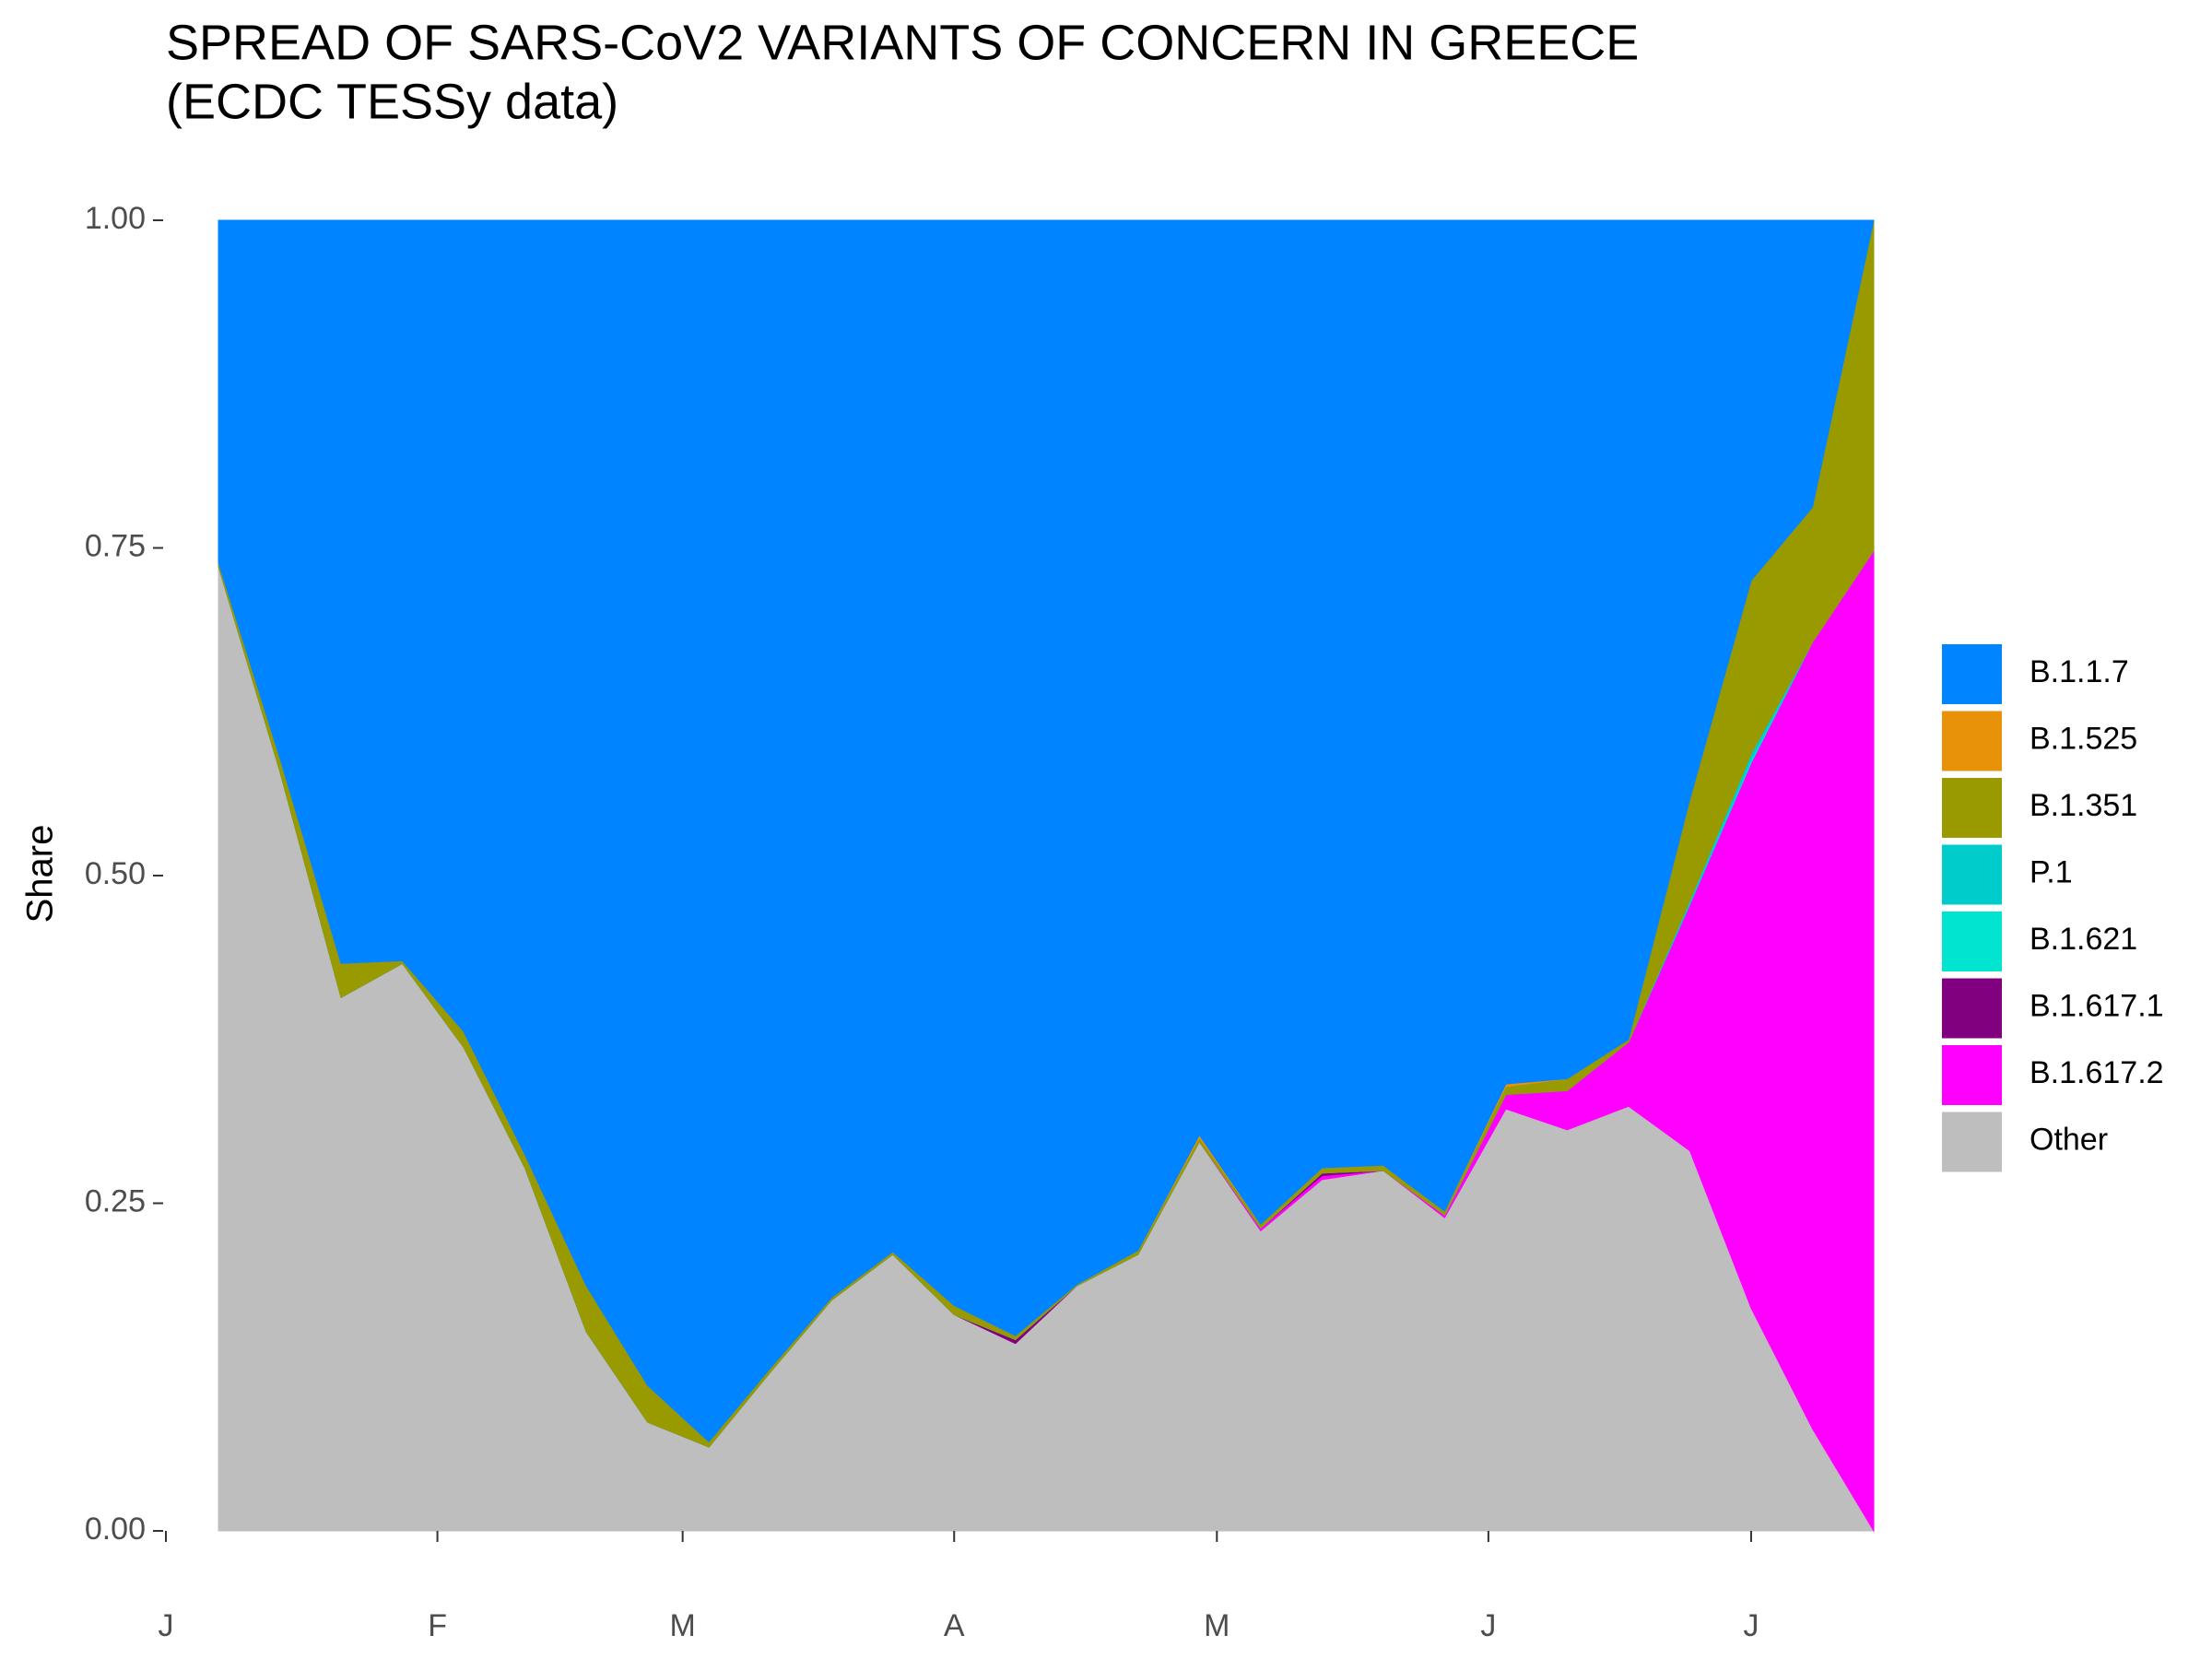 This screenshot has width=2212, height=1659. Describe the element at coordinates (2083, 939) in the screenshot. I see `legend-label: B.1.621` at that location.